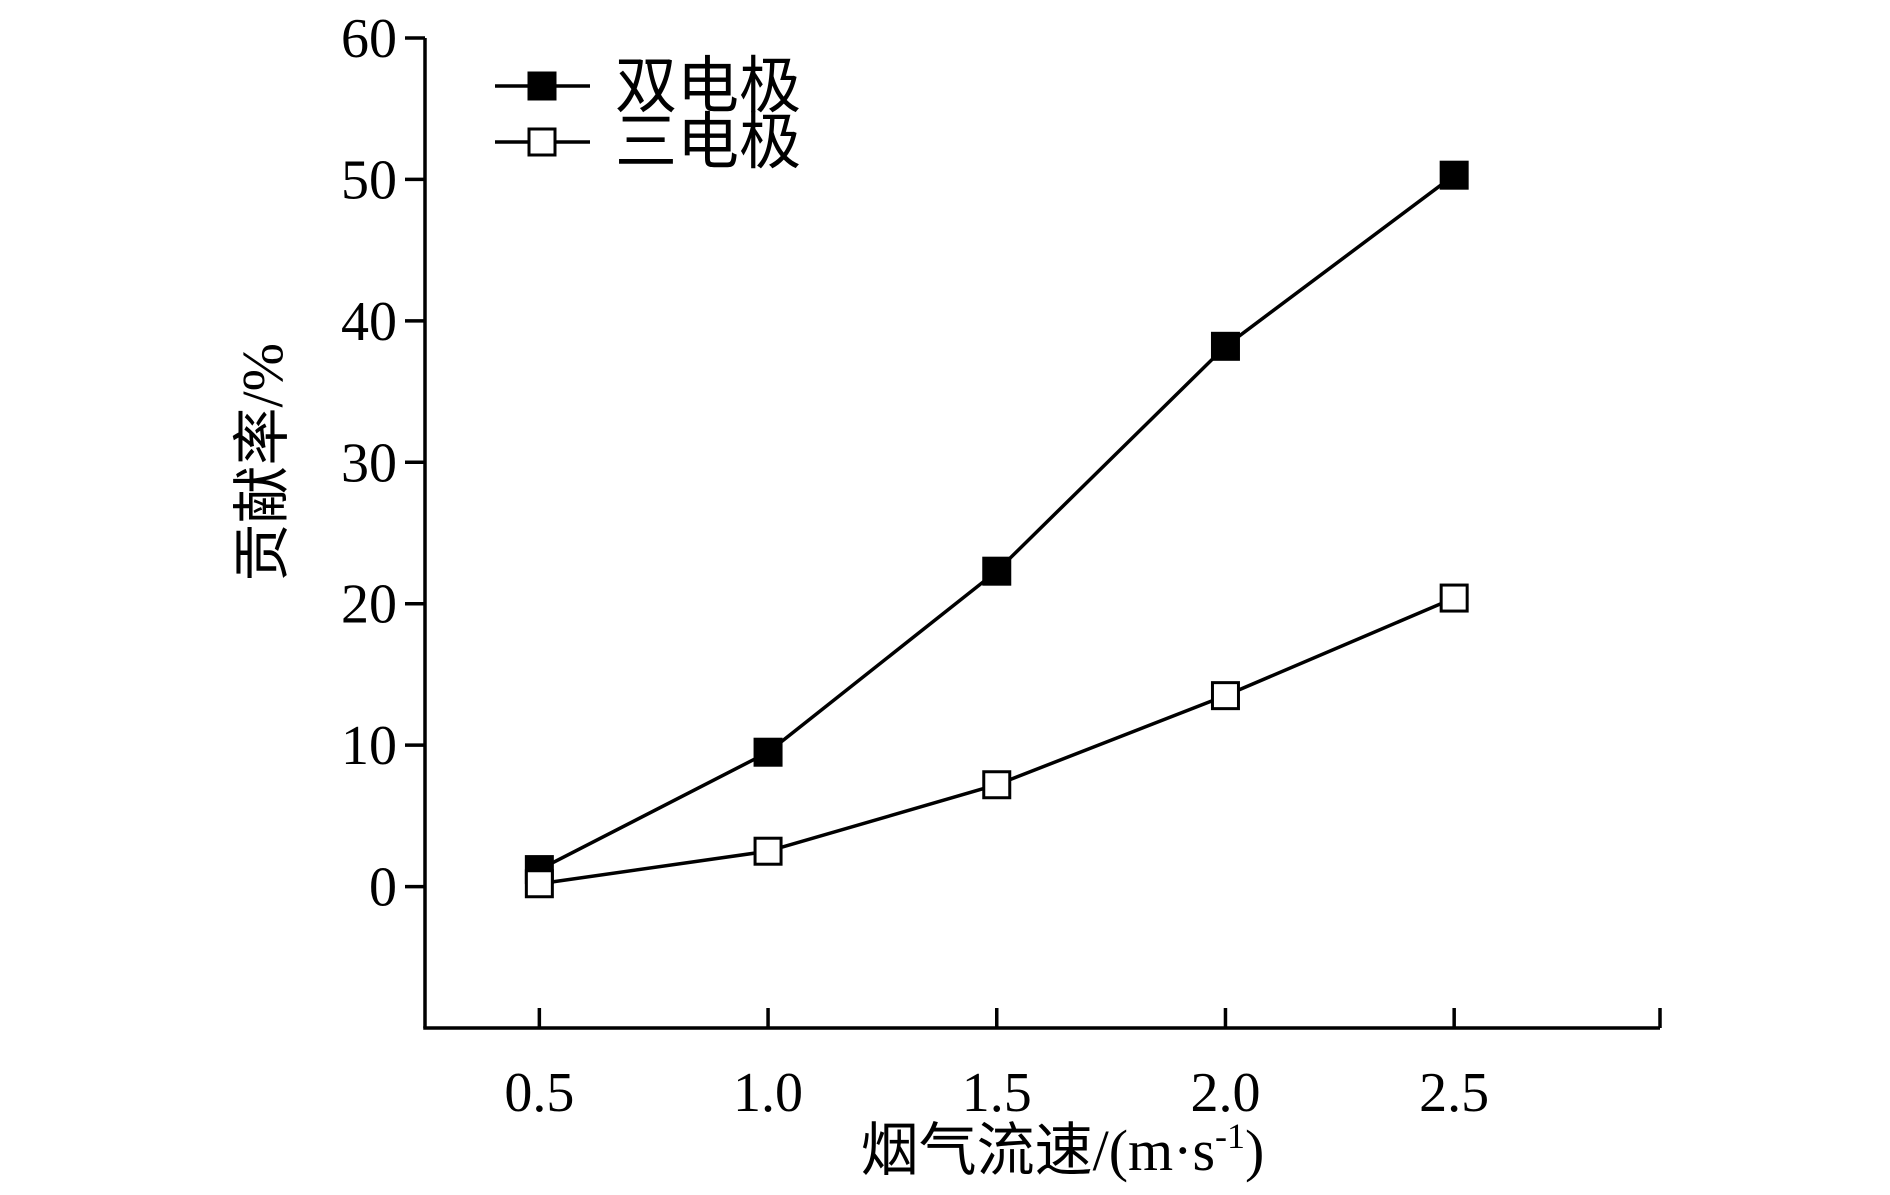 The width and height of the screenshot is (1890, 1195). I want to click on y-tick-label: 60, so click(369, 39).